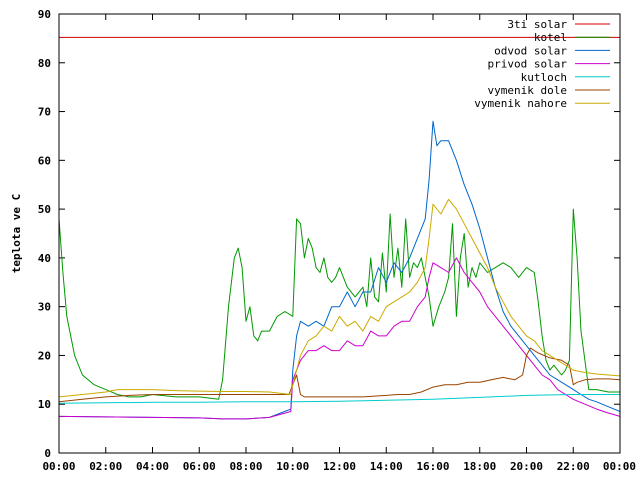 The width and height of the screenshot is (640, 480). I want to click on legend-label-kutloch: kutloch, so click(544, 77).